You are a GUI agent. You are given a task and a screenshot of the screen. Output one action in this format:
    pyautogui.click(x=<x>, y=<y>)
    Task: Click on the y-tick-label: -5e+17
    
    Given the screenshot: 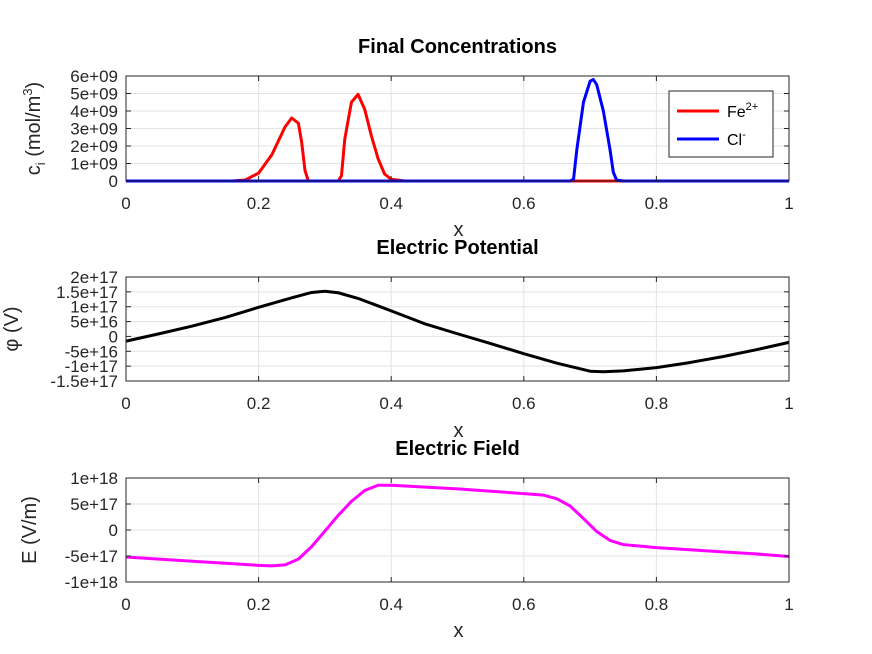 What is the action you would take?
    pyautogui.click(x=91, y=556)
    